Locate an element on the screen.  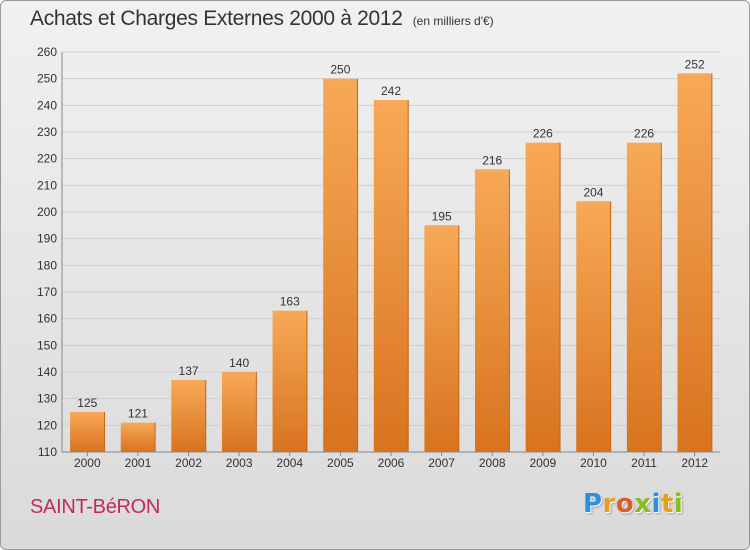
data-label: 216 is located at coordinates (492, 160).